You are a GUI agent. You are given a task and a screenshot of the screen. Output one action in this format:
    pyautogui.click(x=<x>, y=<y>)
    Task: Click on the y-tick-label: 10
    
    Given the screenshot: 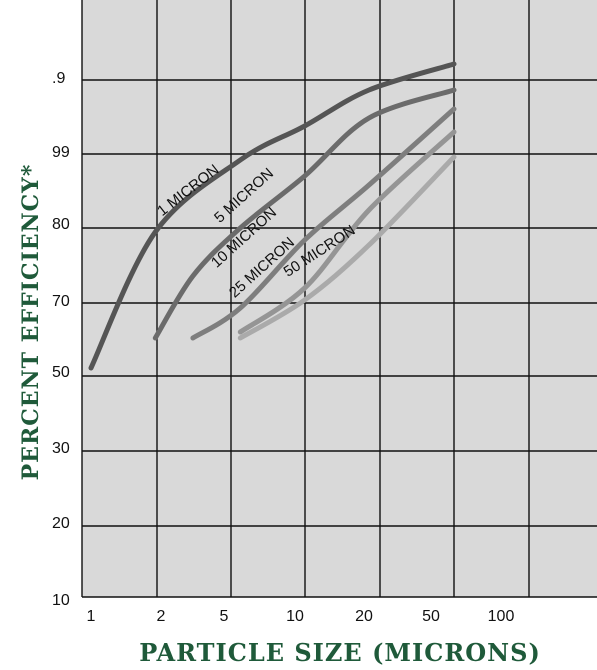 What is the action you would take?
    pyautogui.click(x=61, y=600)
    